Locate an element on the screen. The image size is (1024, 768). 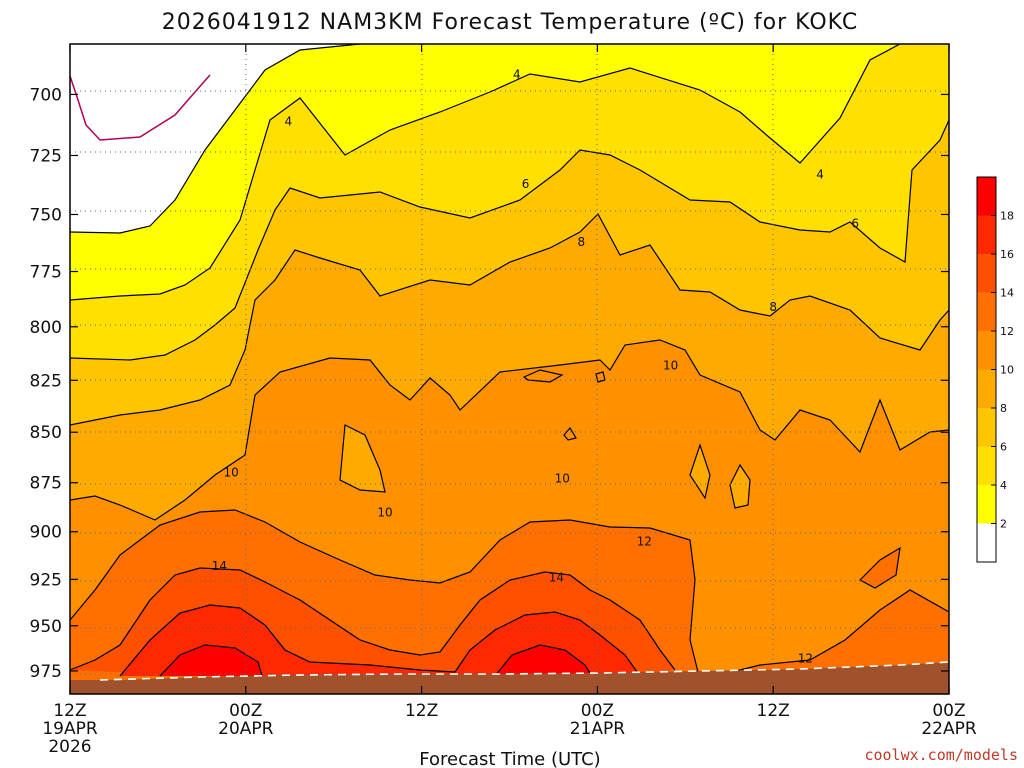
contour-label-12: 12 is located at coordinates (805, 658).